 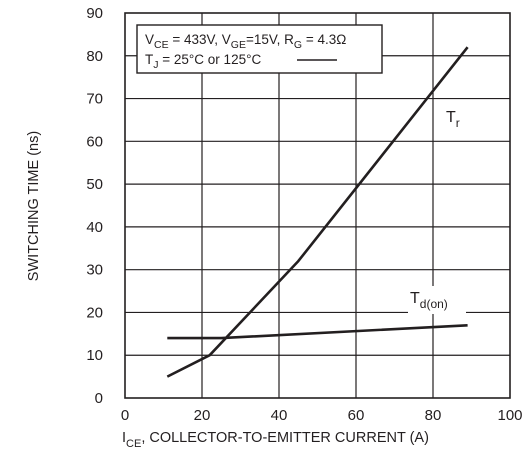 What do you see at coordinates (317, 332) in the screenshot?
I see `series-line-td-on` at bounding box center [317, 332].